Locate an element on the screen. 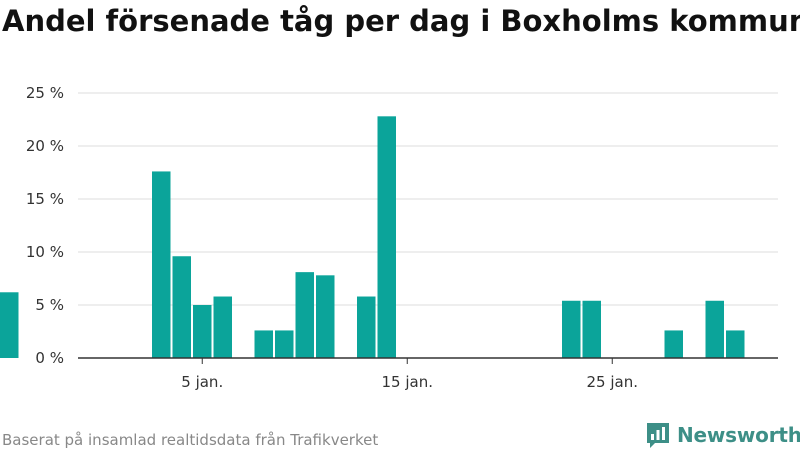  y-tick-label: 25 % is located at coordinates (45, 93).